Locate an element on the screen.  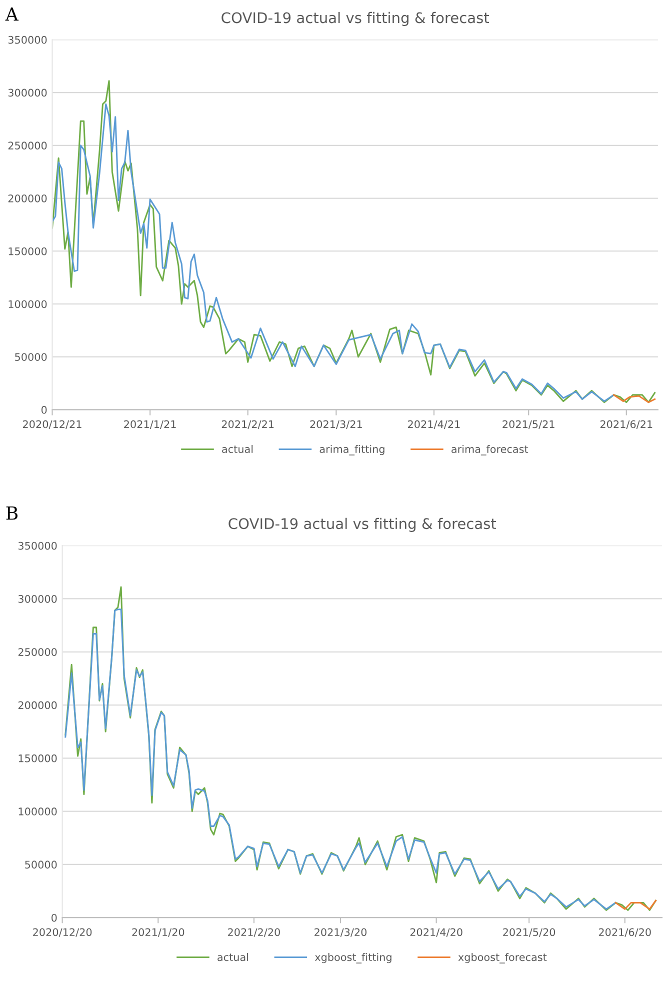
x-tick-label: 2021/5/20 is located at coordinates (529, 932).